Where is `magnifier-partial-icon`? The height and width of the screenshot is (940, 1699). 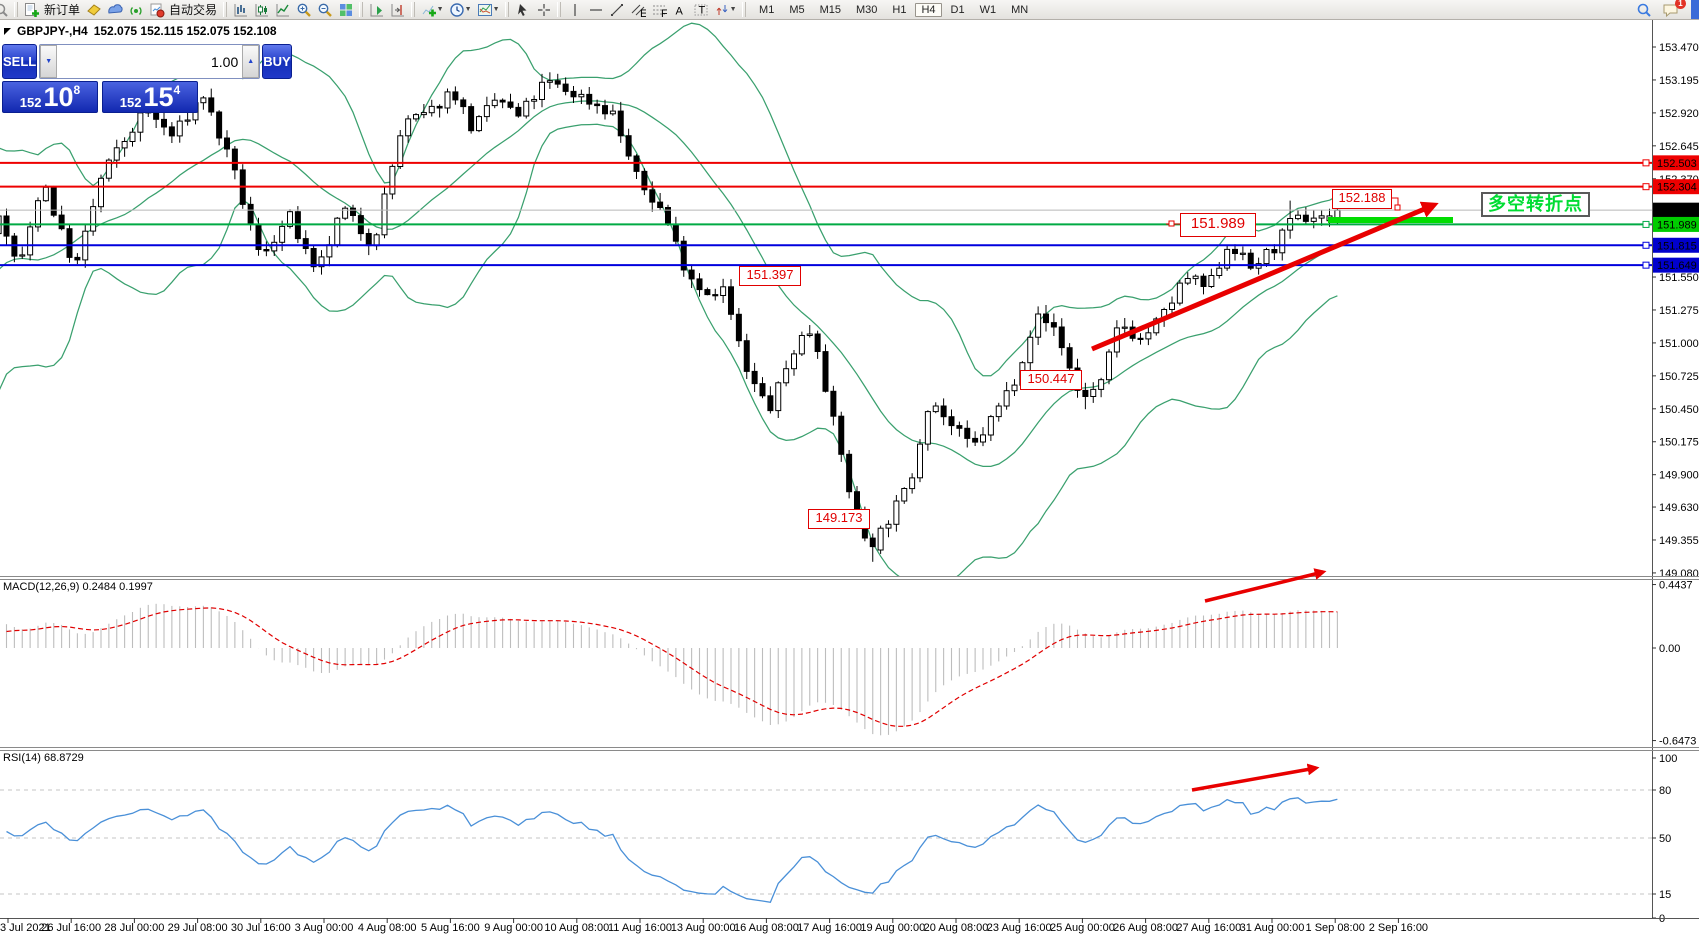
magnifier-partial-icon is located at coordinates (5, 9).